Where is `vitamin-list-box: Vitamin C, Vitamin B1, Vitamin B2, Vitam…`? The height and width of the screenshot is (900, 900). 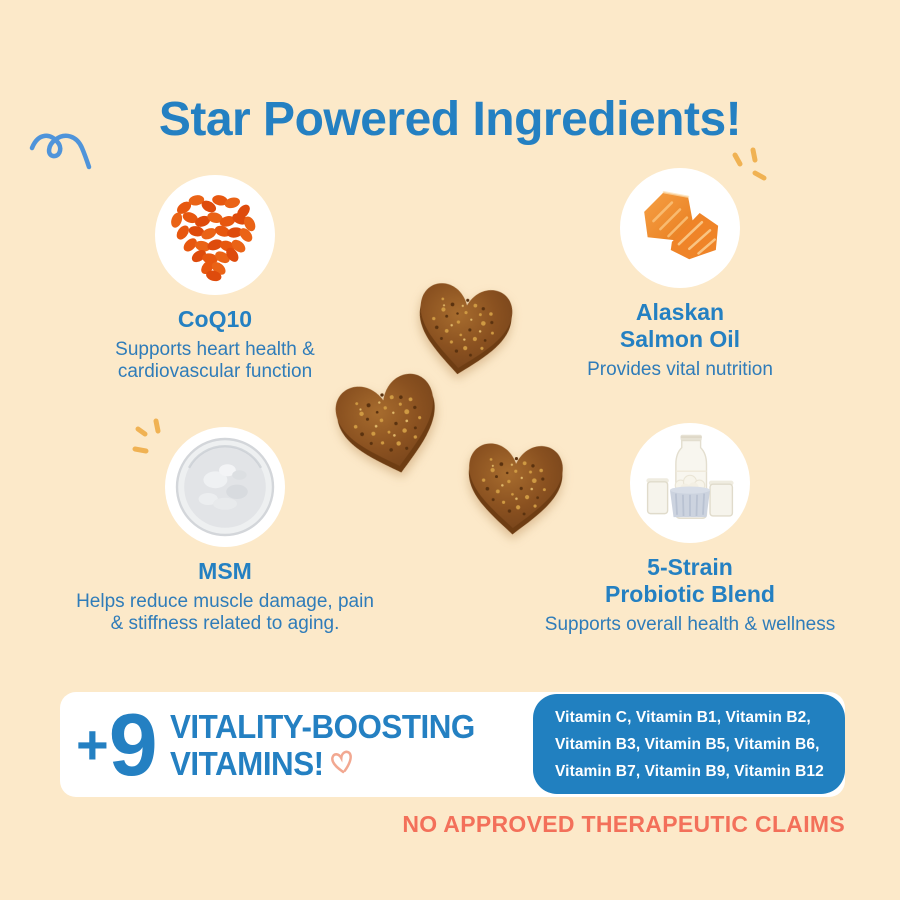
vitamin-list-box: Vitamin C, Vitamin B1, Vitamin B2, Vitam… is located at coordinates (689, 744).